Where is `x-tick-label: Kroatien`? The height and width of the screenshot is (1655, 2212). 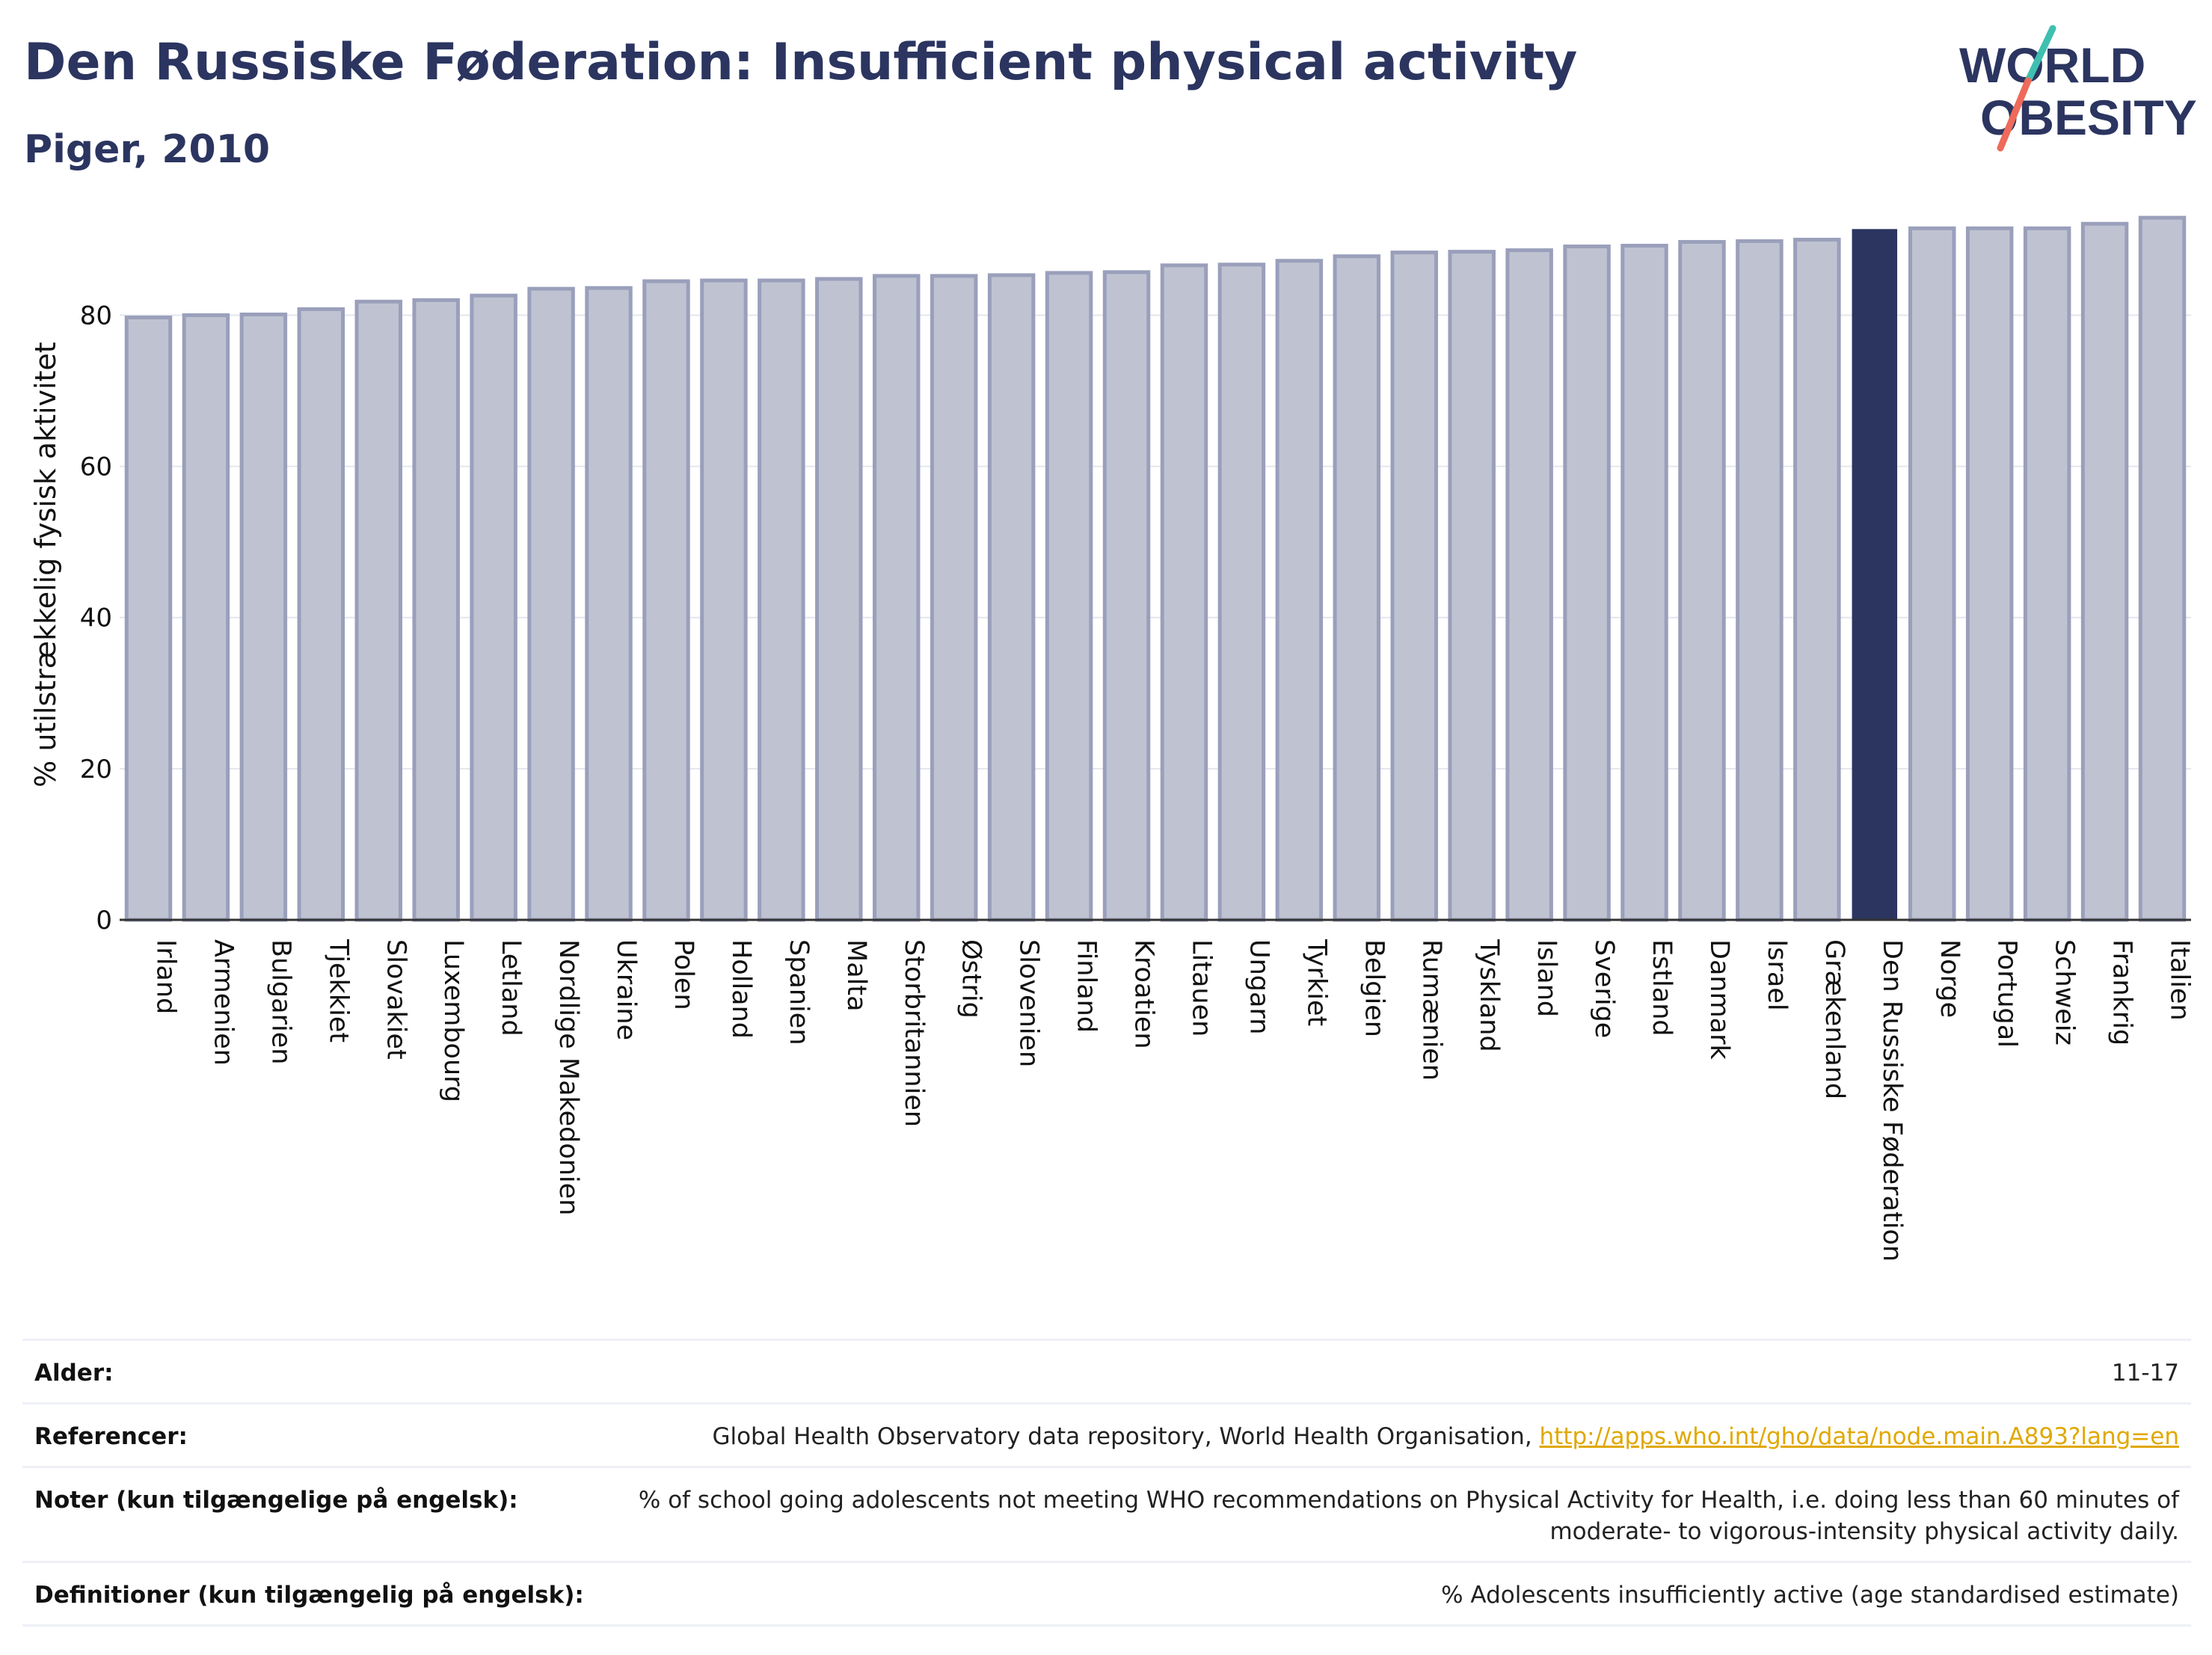 x-tick-label: Kroatien is located at coordinates (1144, 994).